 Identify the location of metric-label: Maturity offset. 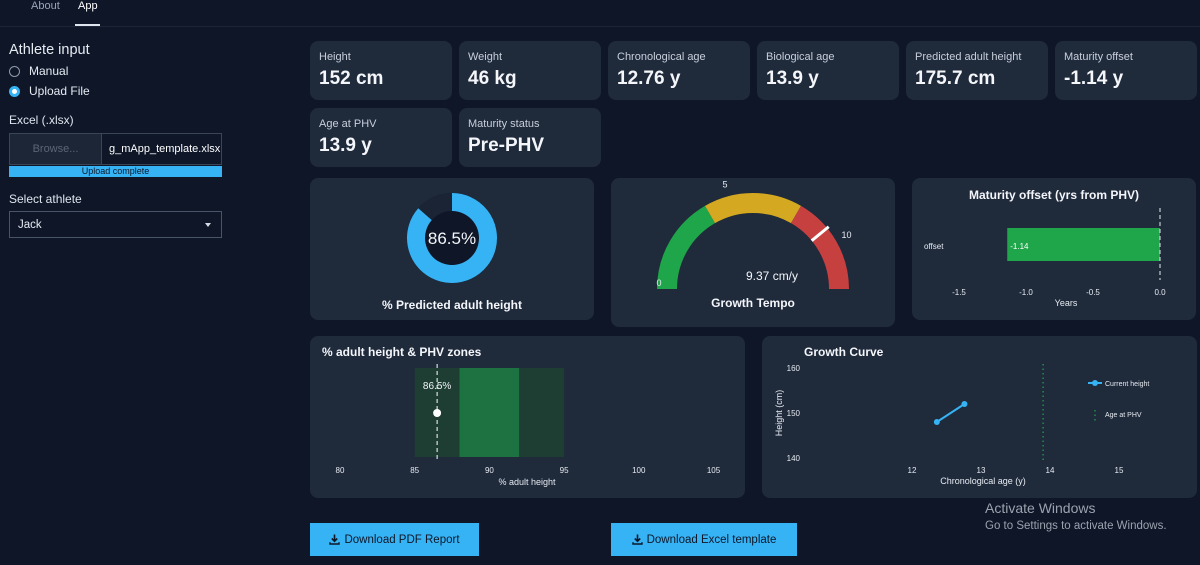
(1098, 57).